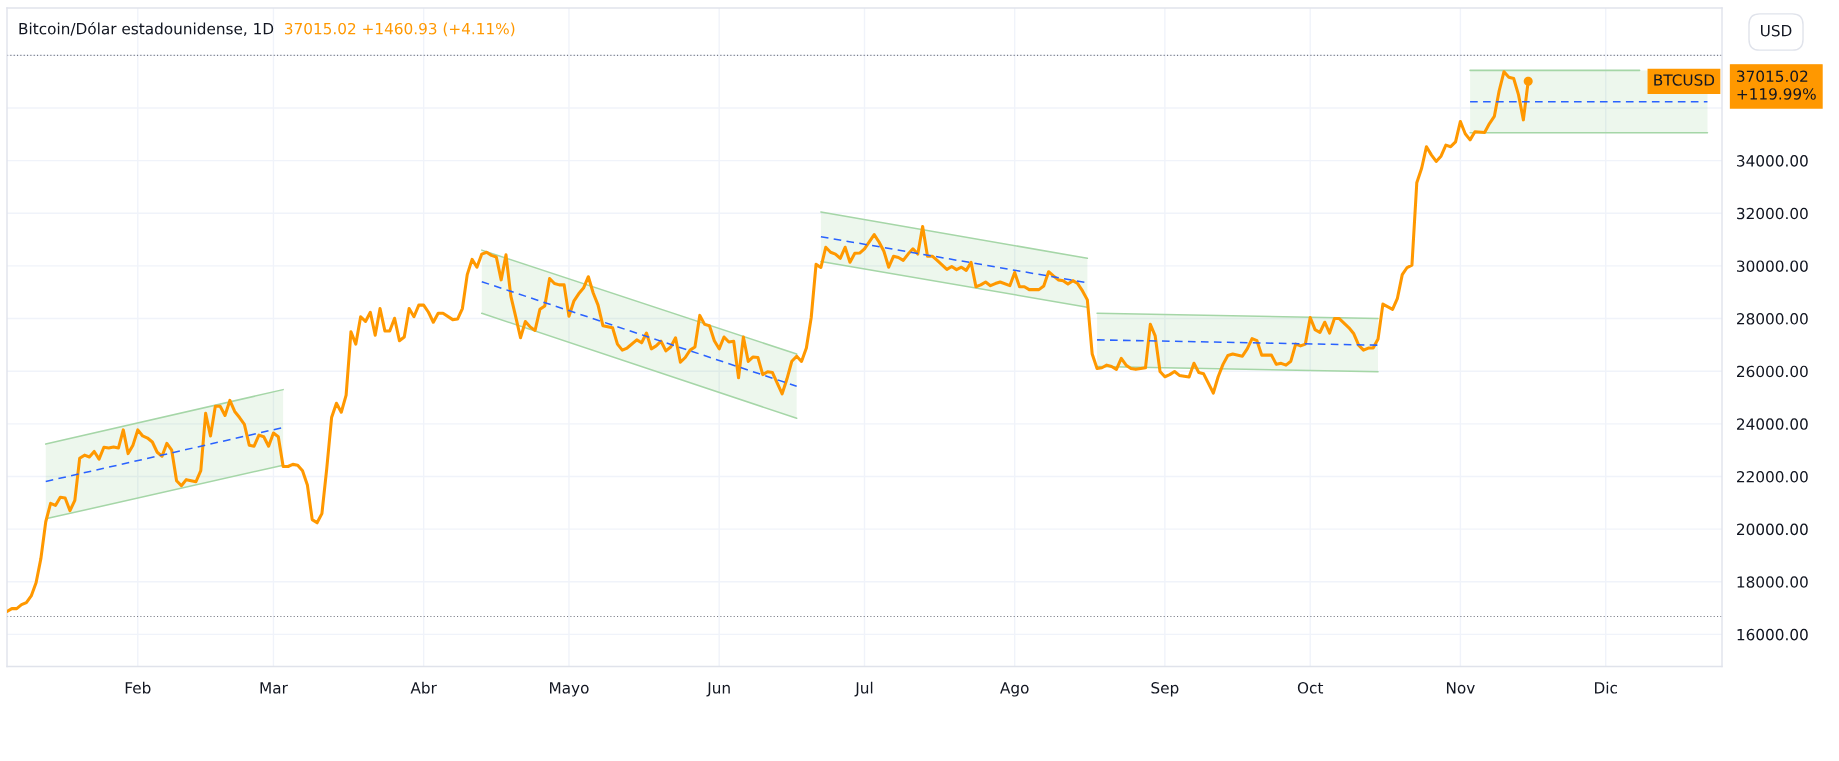 This screenshot has width=1839, height=761. I want to click on x-tick-label: Nov, so click(1460, 688).